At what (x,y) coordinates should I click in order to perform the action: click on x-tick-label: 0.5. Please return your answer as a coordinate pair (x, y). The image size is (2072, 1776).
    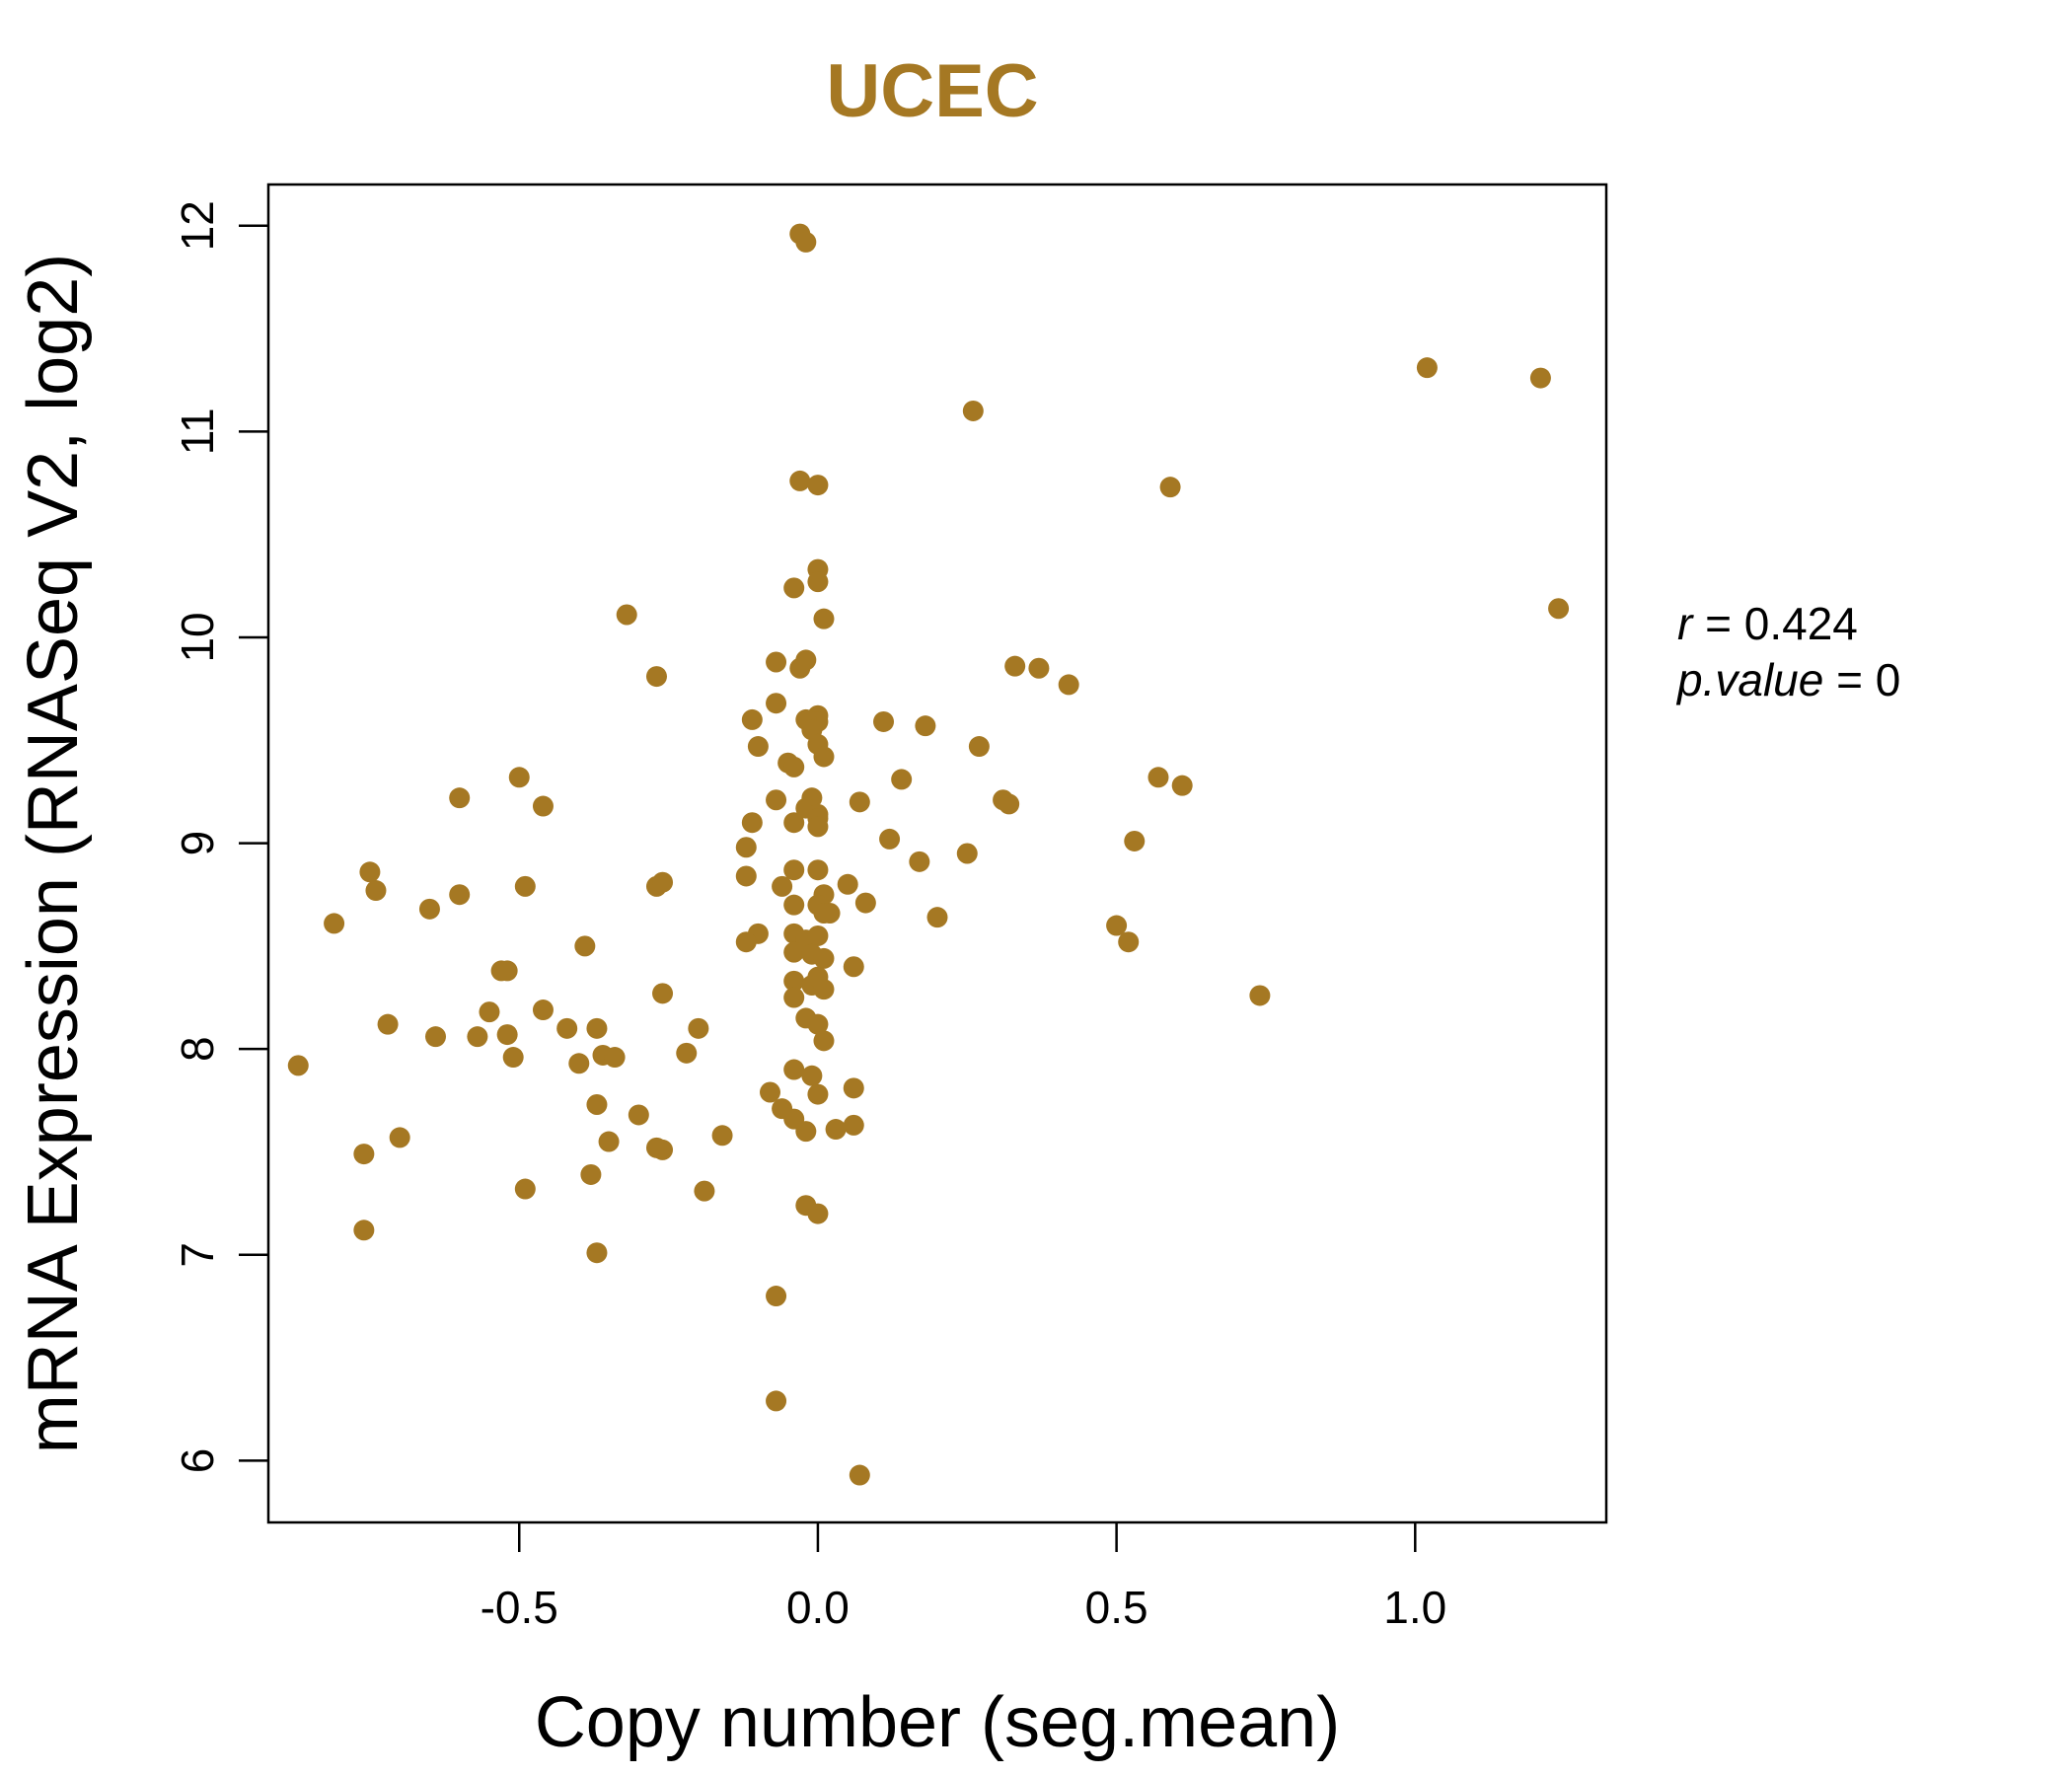
    Looking at the image, I should click on (1116, 1608).